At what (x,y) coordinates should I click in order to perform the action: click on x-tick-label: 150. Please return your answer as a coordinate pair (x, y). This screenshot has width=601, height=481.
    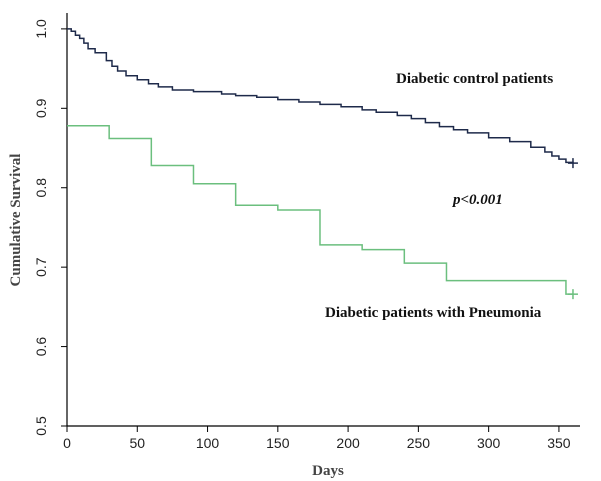
    Looking at the image, I should click on (278, 443).